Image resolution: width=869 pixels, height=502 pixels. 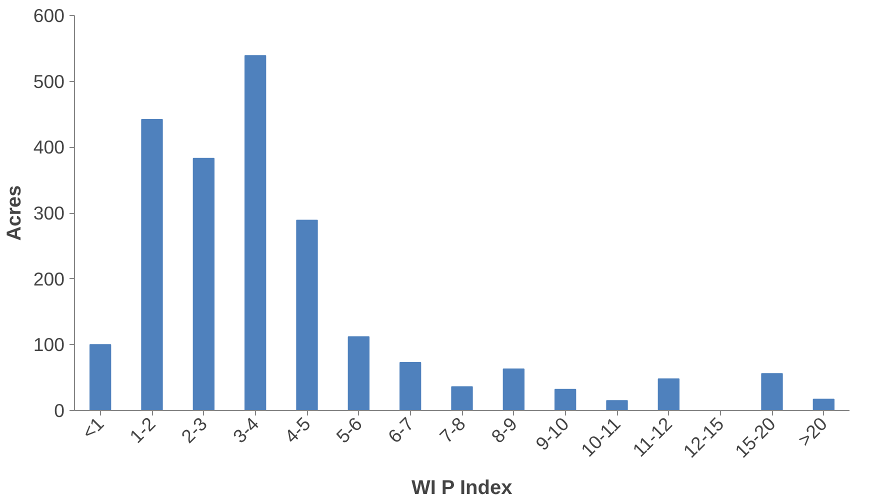 I want to click on y-tick-label: 100, so click(x=49, y=345).